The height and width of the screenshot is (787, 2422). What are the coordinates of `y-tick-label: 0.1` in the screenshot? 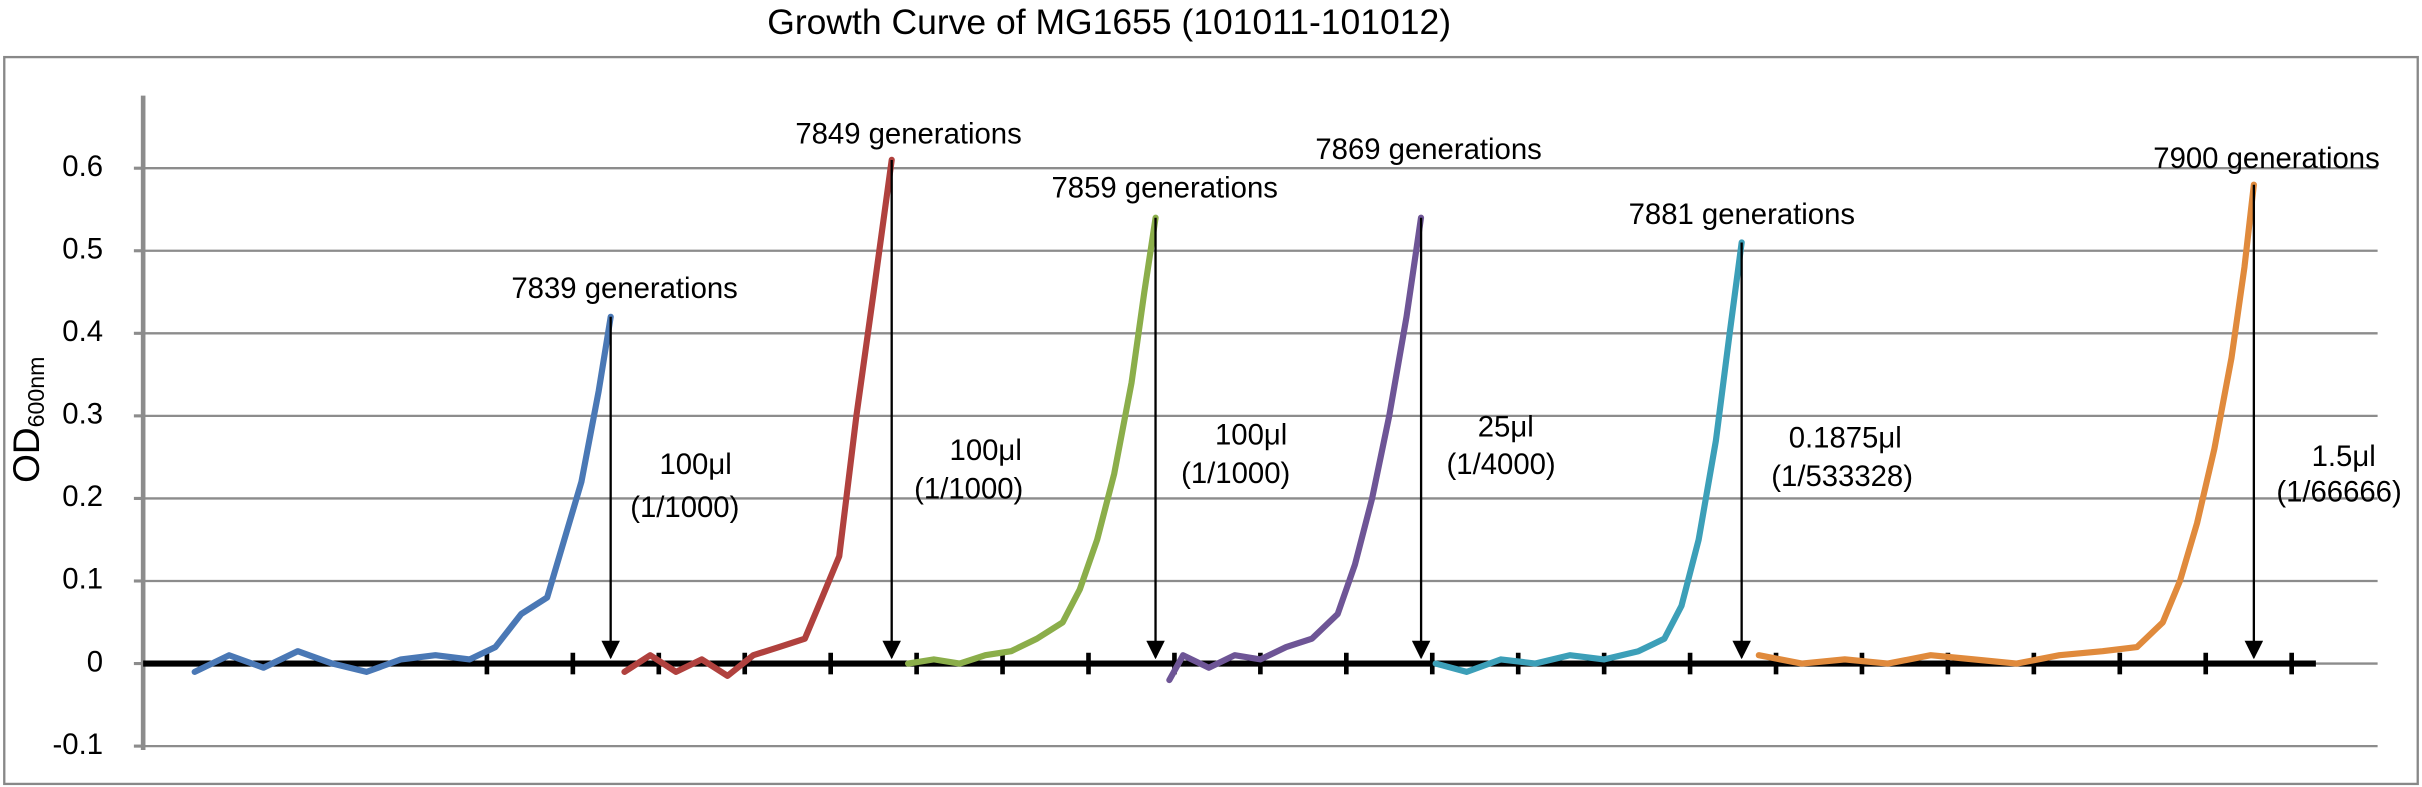 It's located at (82, 579).